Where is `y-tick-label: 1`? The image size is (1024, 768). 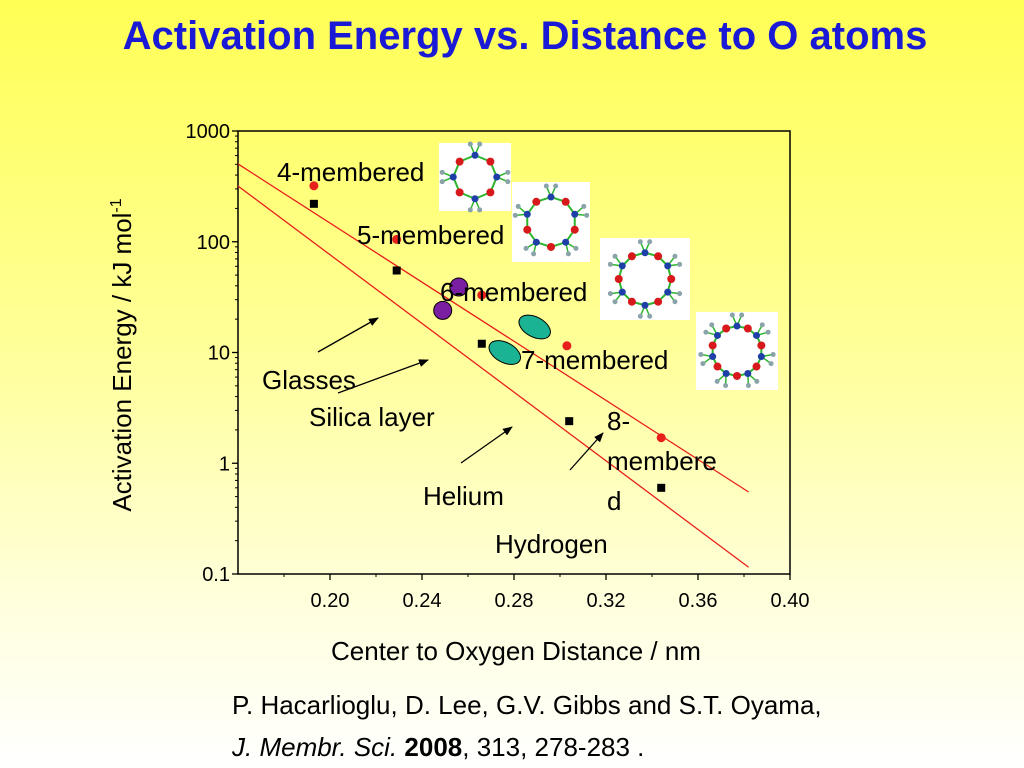 y-tick-label: 1 is located at coordinates (224, 464).